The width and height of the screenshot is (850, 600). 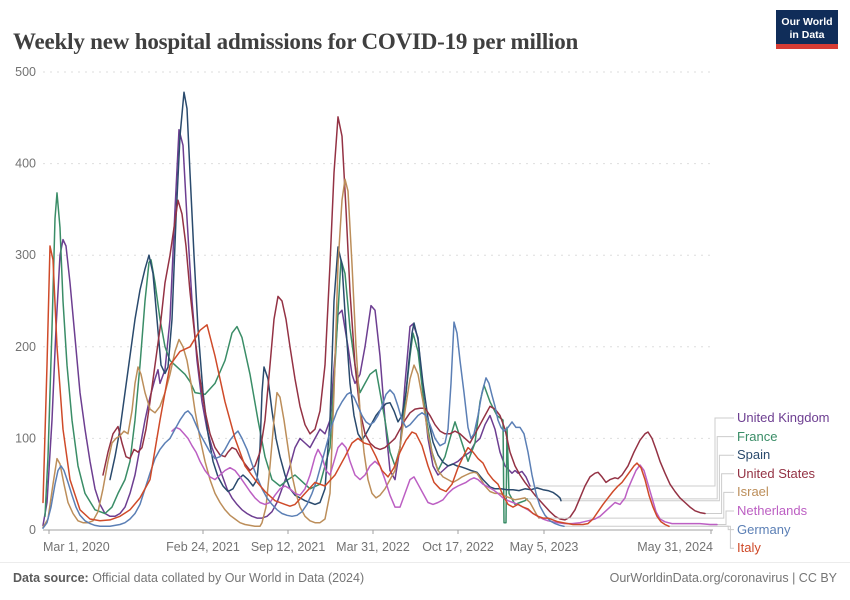 What do you see at coordinates (675, 547) in the screenshot?
I see `x-tick-label: May 31, 2024` at bounding box center [675, 547].